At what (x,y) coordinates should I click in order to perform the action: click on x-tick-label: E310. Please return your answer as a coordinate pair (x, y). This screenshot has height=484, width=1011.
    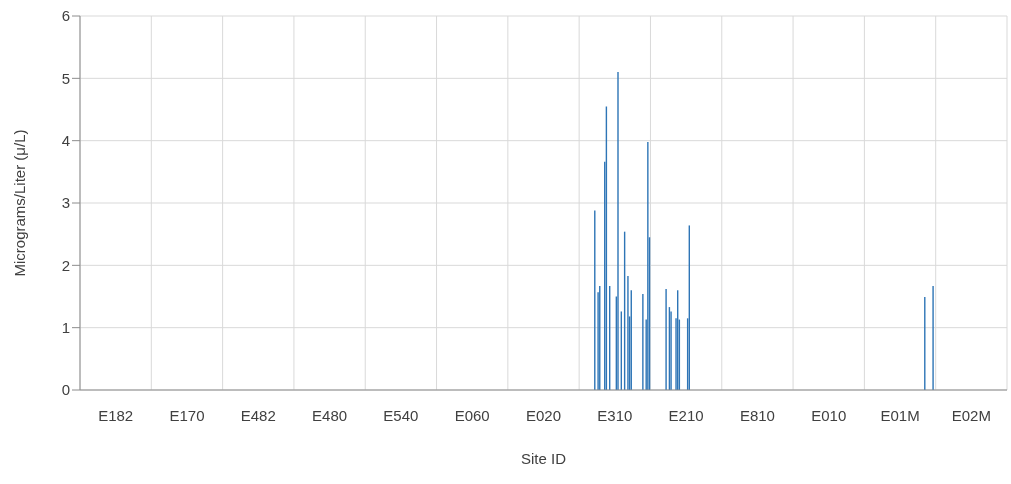
    Looking at the image, I should click on (615, 415).